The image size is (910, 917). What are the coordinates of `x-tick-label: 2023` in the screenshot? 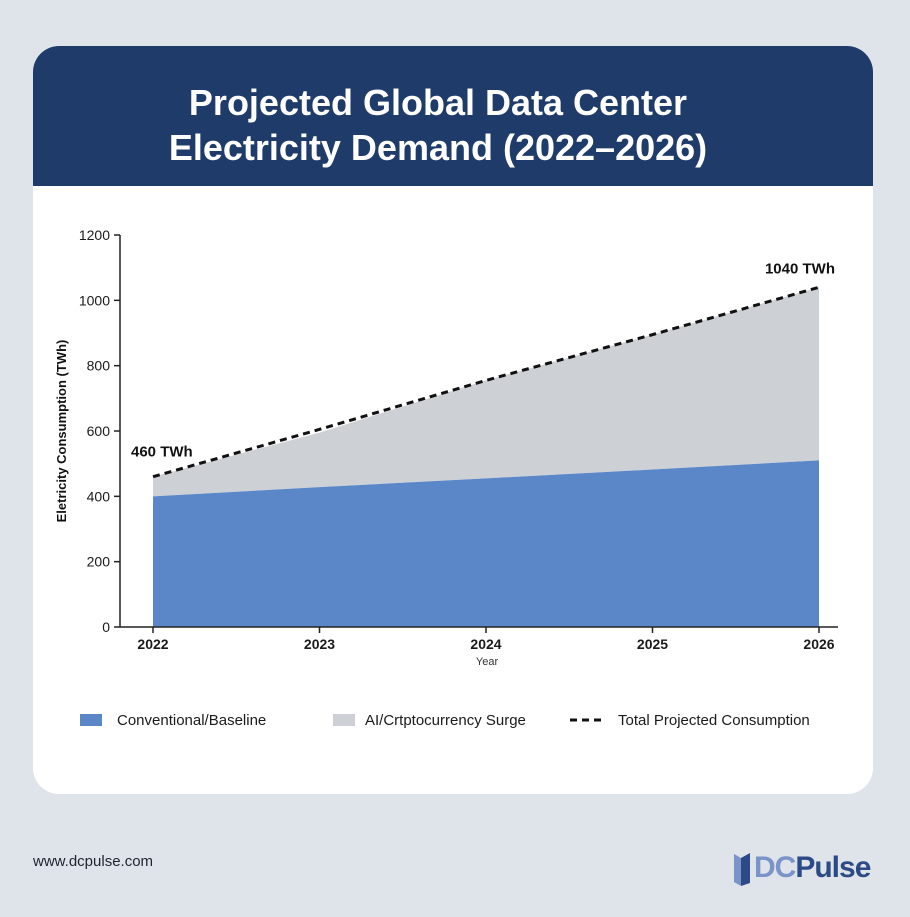 It's located at (319, 644).